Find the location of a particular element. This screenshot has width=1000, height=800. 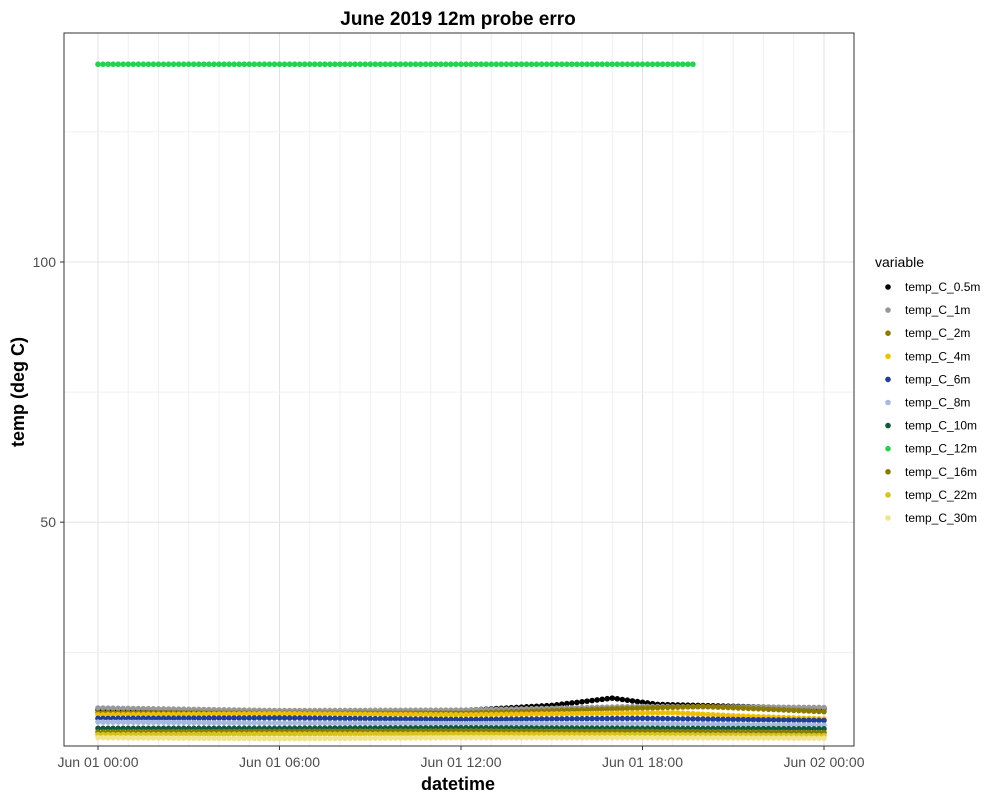

legend-label: temp_C_8m is located at coordinates (937, 403).